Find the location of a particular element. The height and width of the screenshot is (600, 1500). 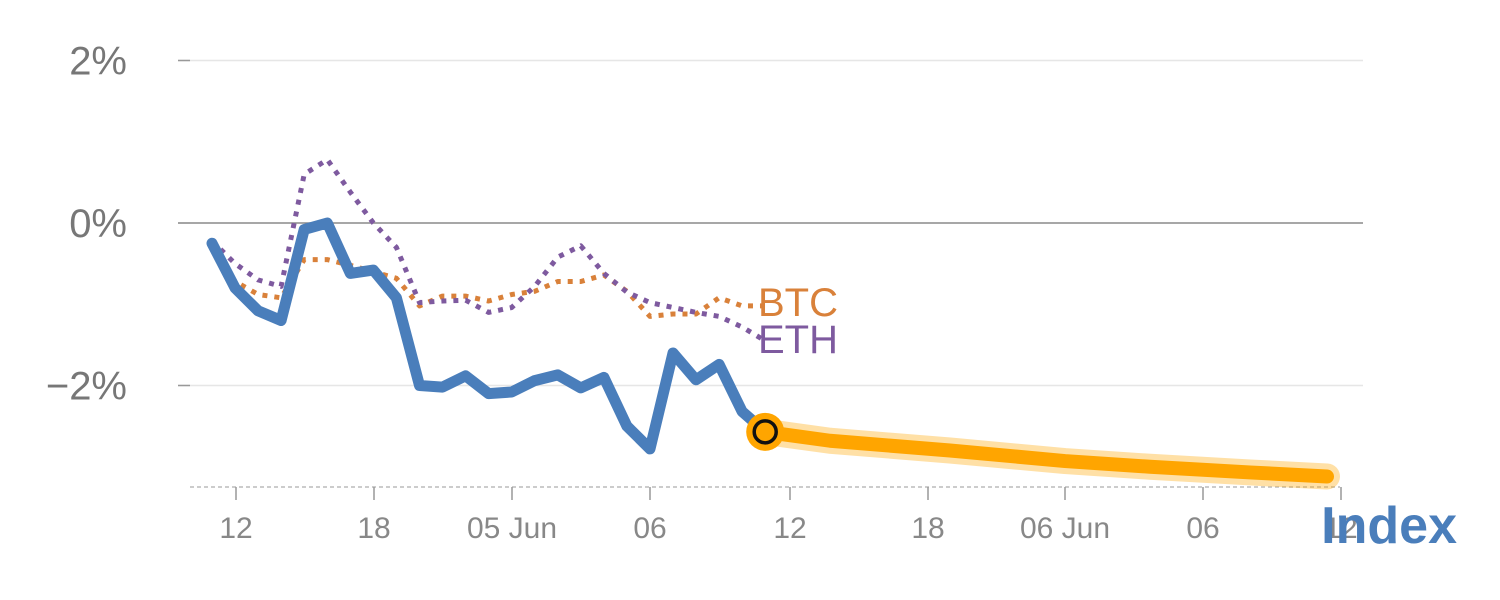

x-tick-label: 05 Jun is located at coordinates (512, 528).